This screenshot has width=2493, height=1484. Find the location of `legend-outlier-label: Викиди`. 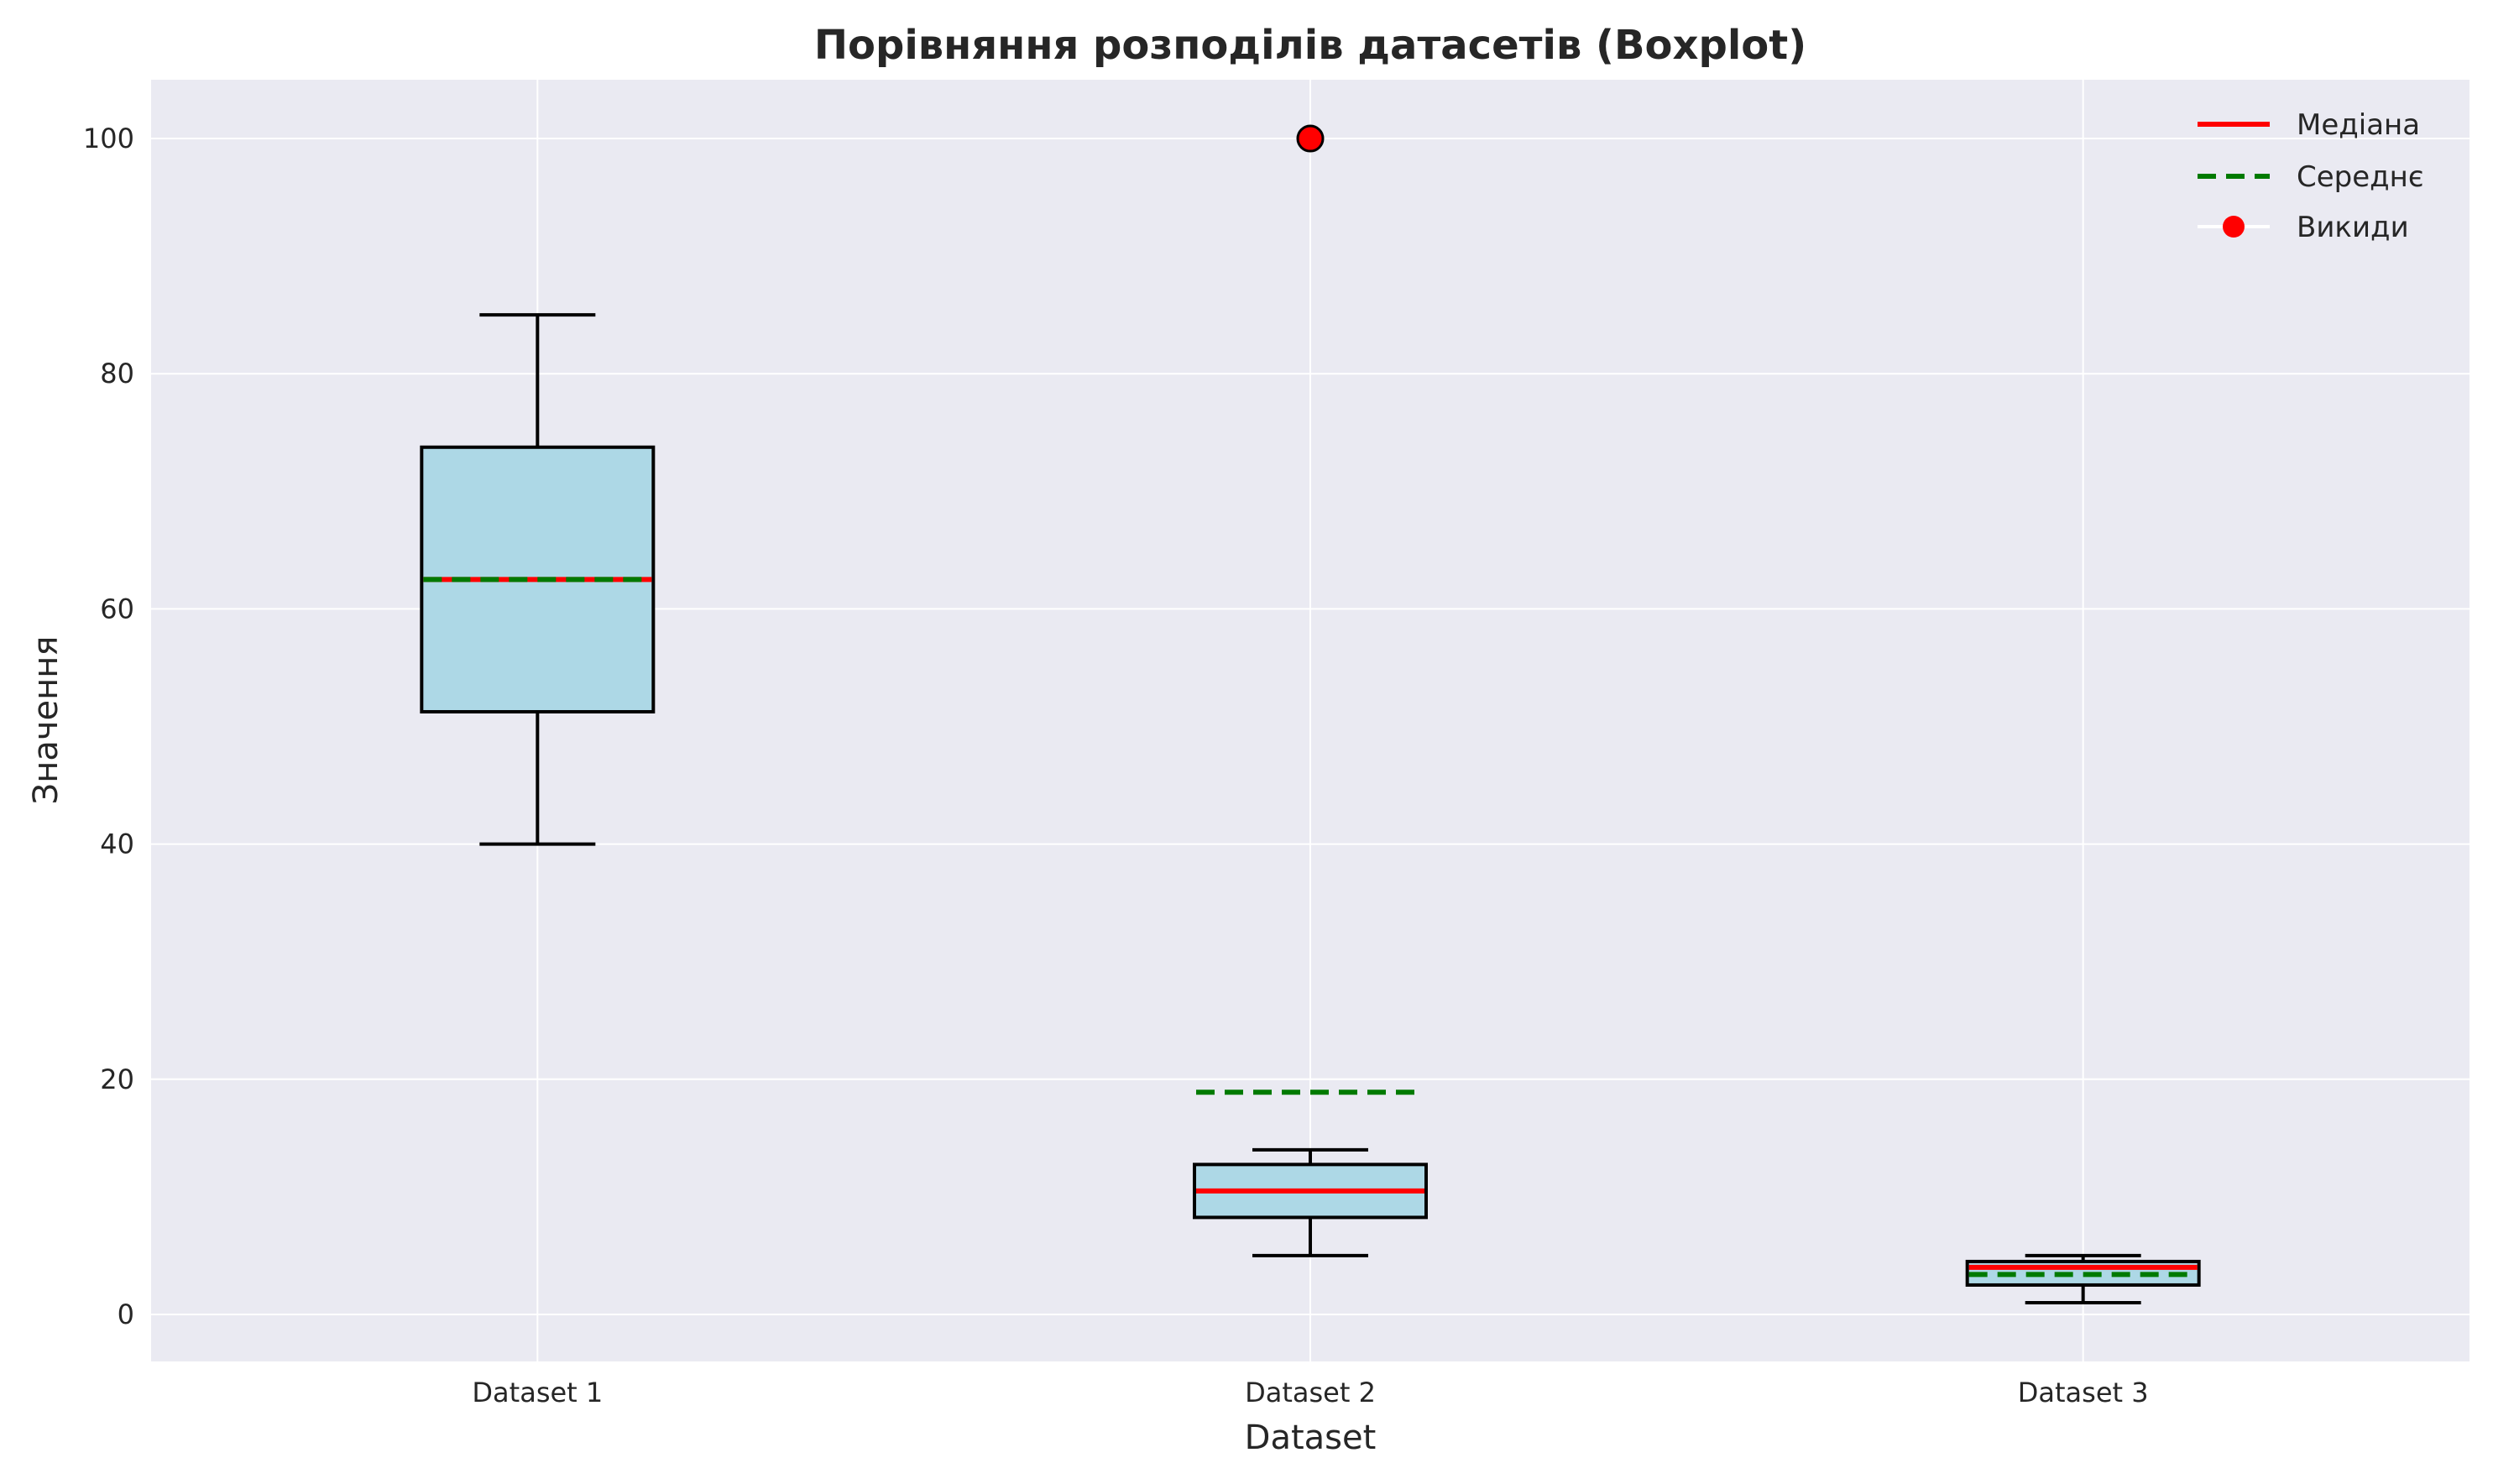

legend-outlier-label: Викиди is located at coordinates (2353, 227).